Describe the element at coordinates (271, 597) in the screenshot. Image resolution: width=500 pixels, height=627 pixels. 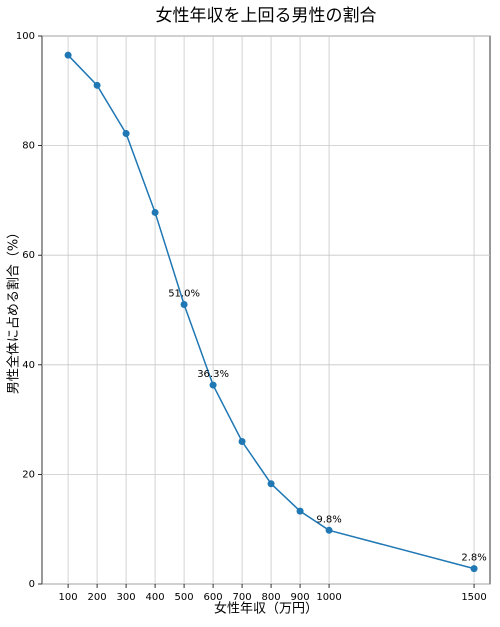
I see `x-tick-label: 800` at that location.